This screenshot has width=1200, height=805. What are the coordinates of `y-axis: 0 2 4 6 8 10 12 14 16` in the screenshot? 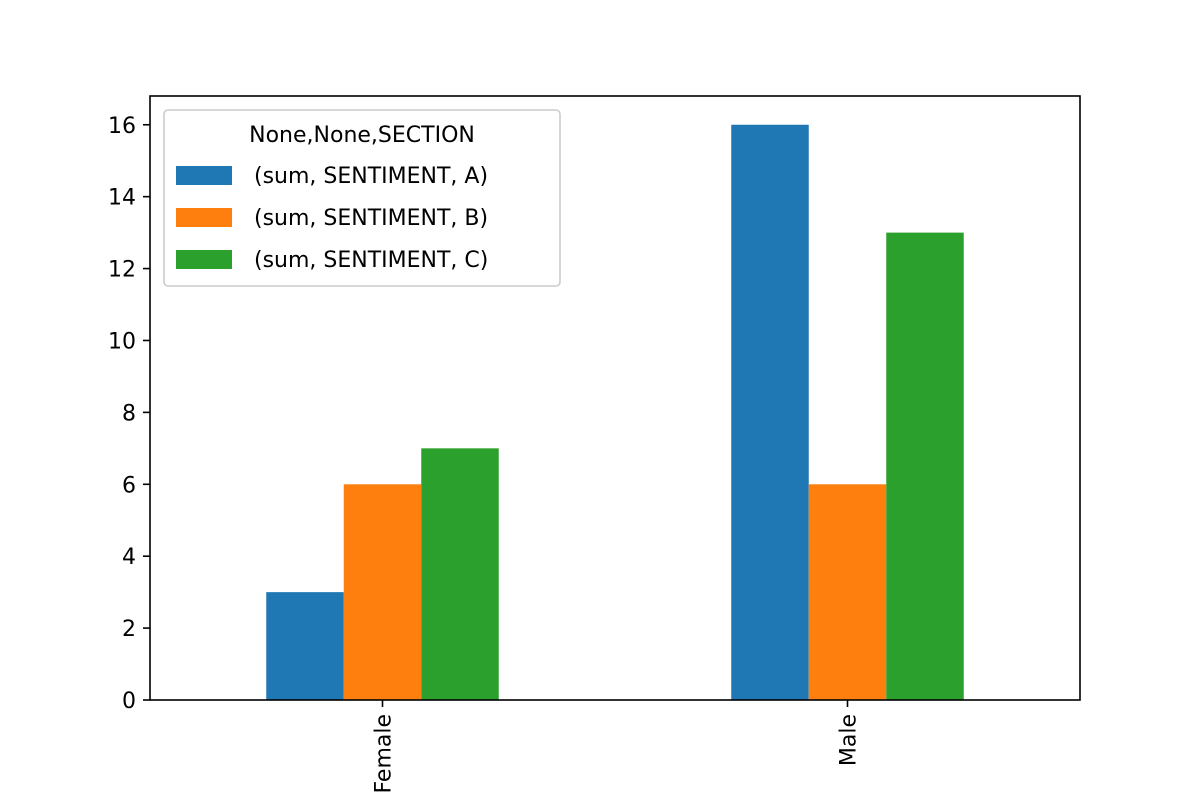 It's located at (129, 414).